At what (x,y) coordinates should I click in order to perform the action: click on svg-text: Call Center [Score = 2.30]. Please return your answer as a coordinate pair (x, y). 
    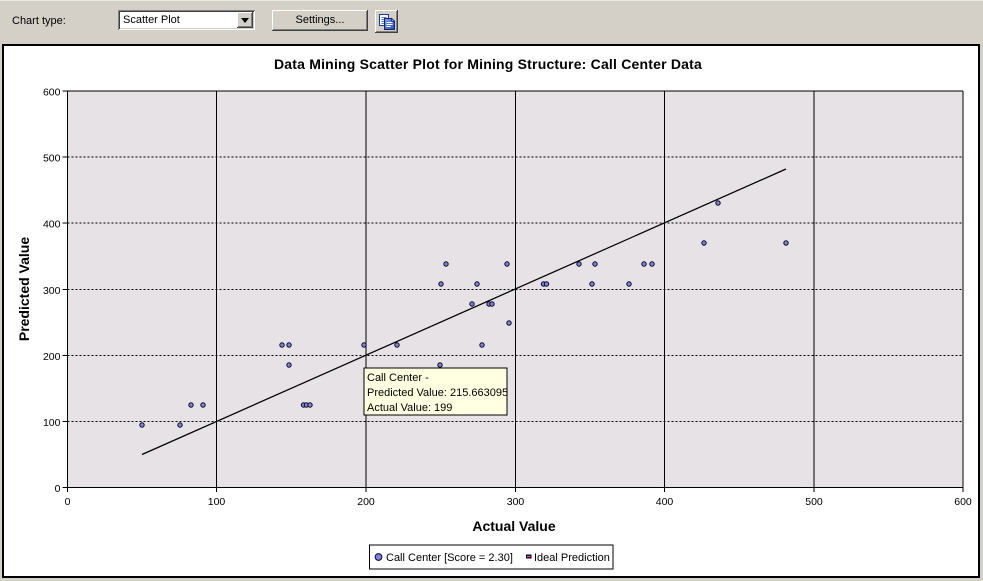
    Looking at the image, I should click on (449, 558).